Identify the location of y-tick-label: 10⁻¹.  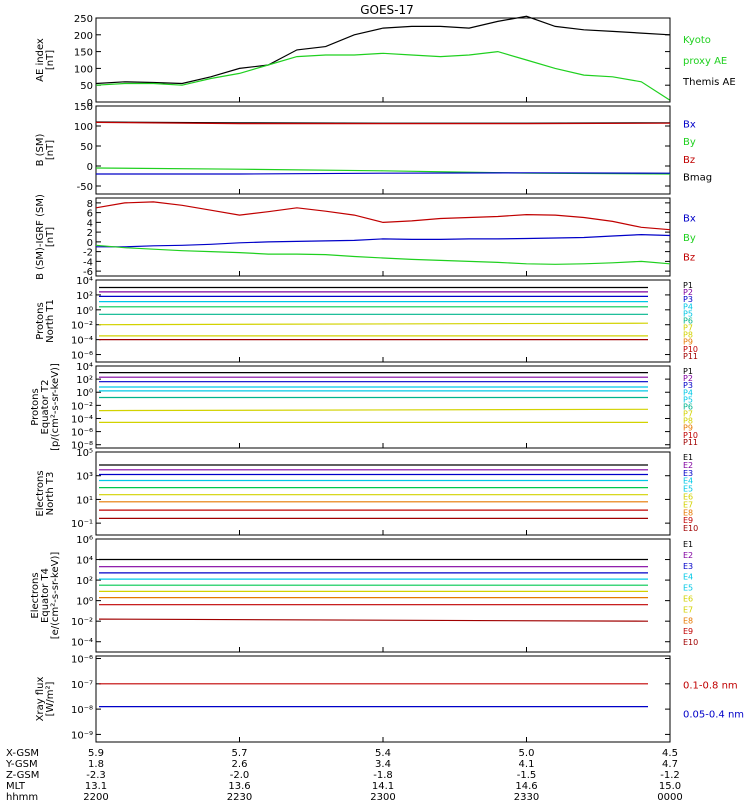
(82, 524).